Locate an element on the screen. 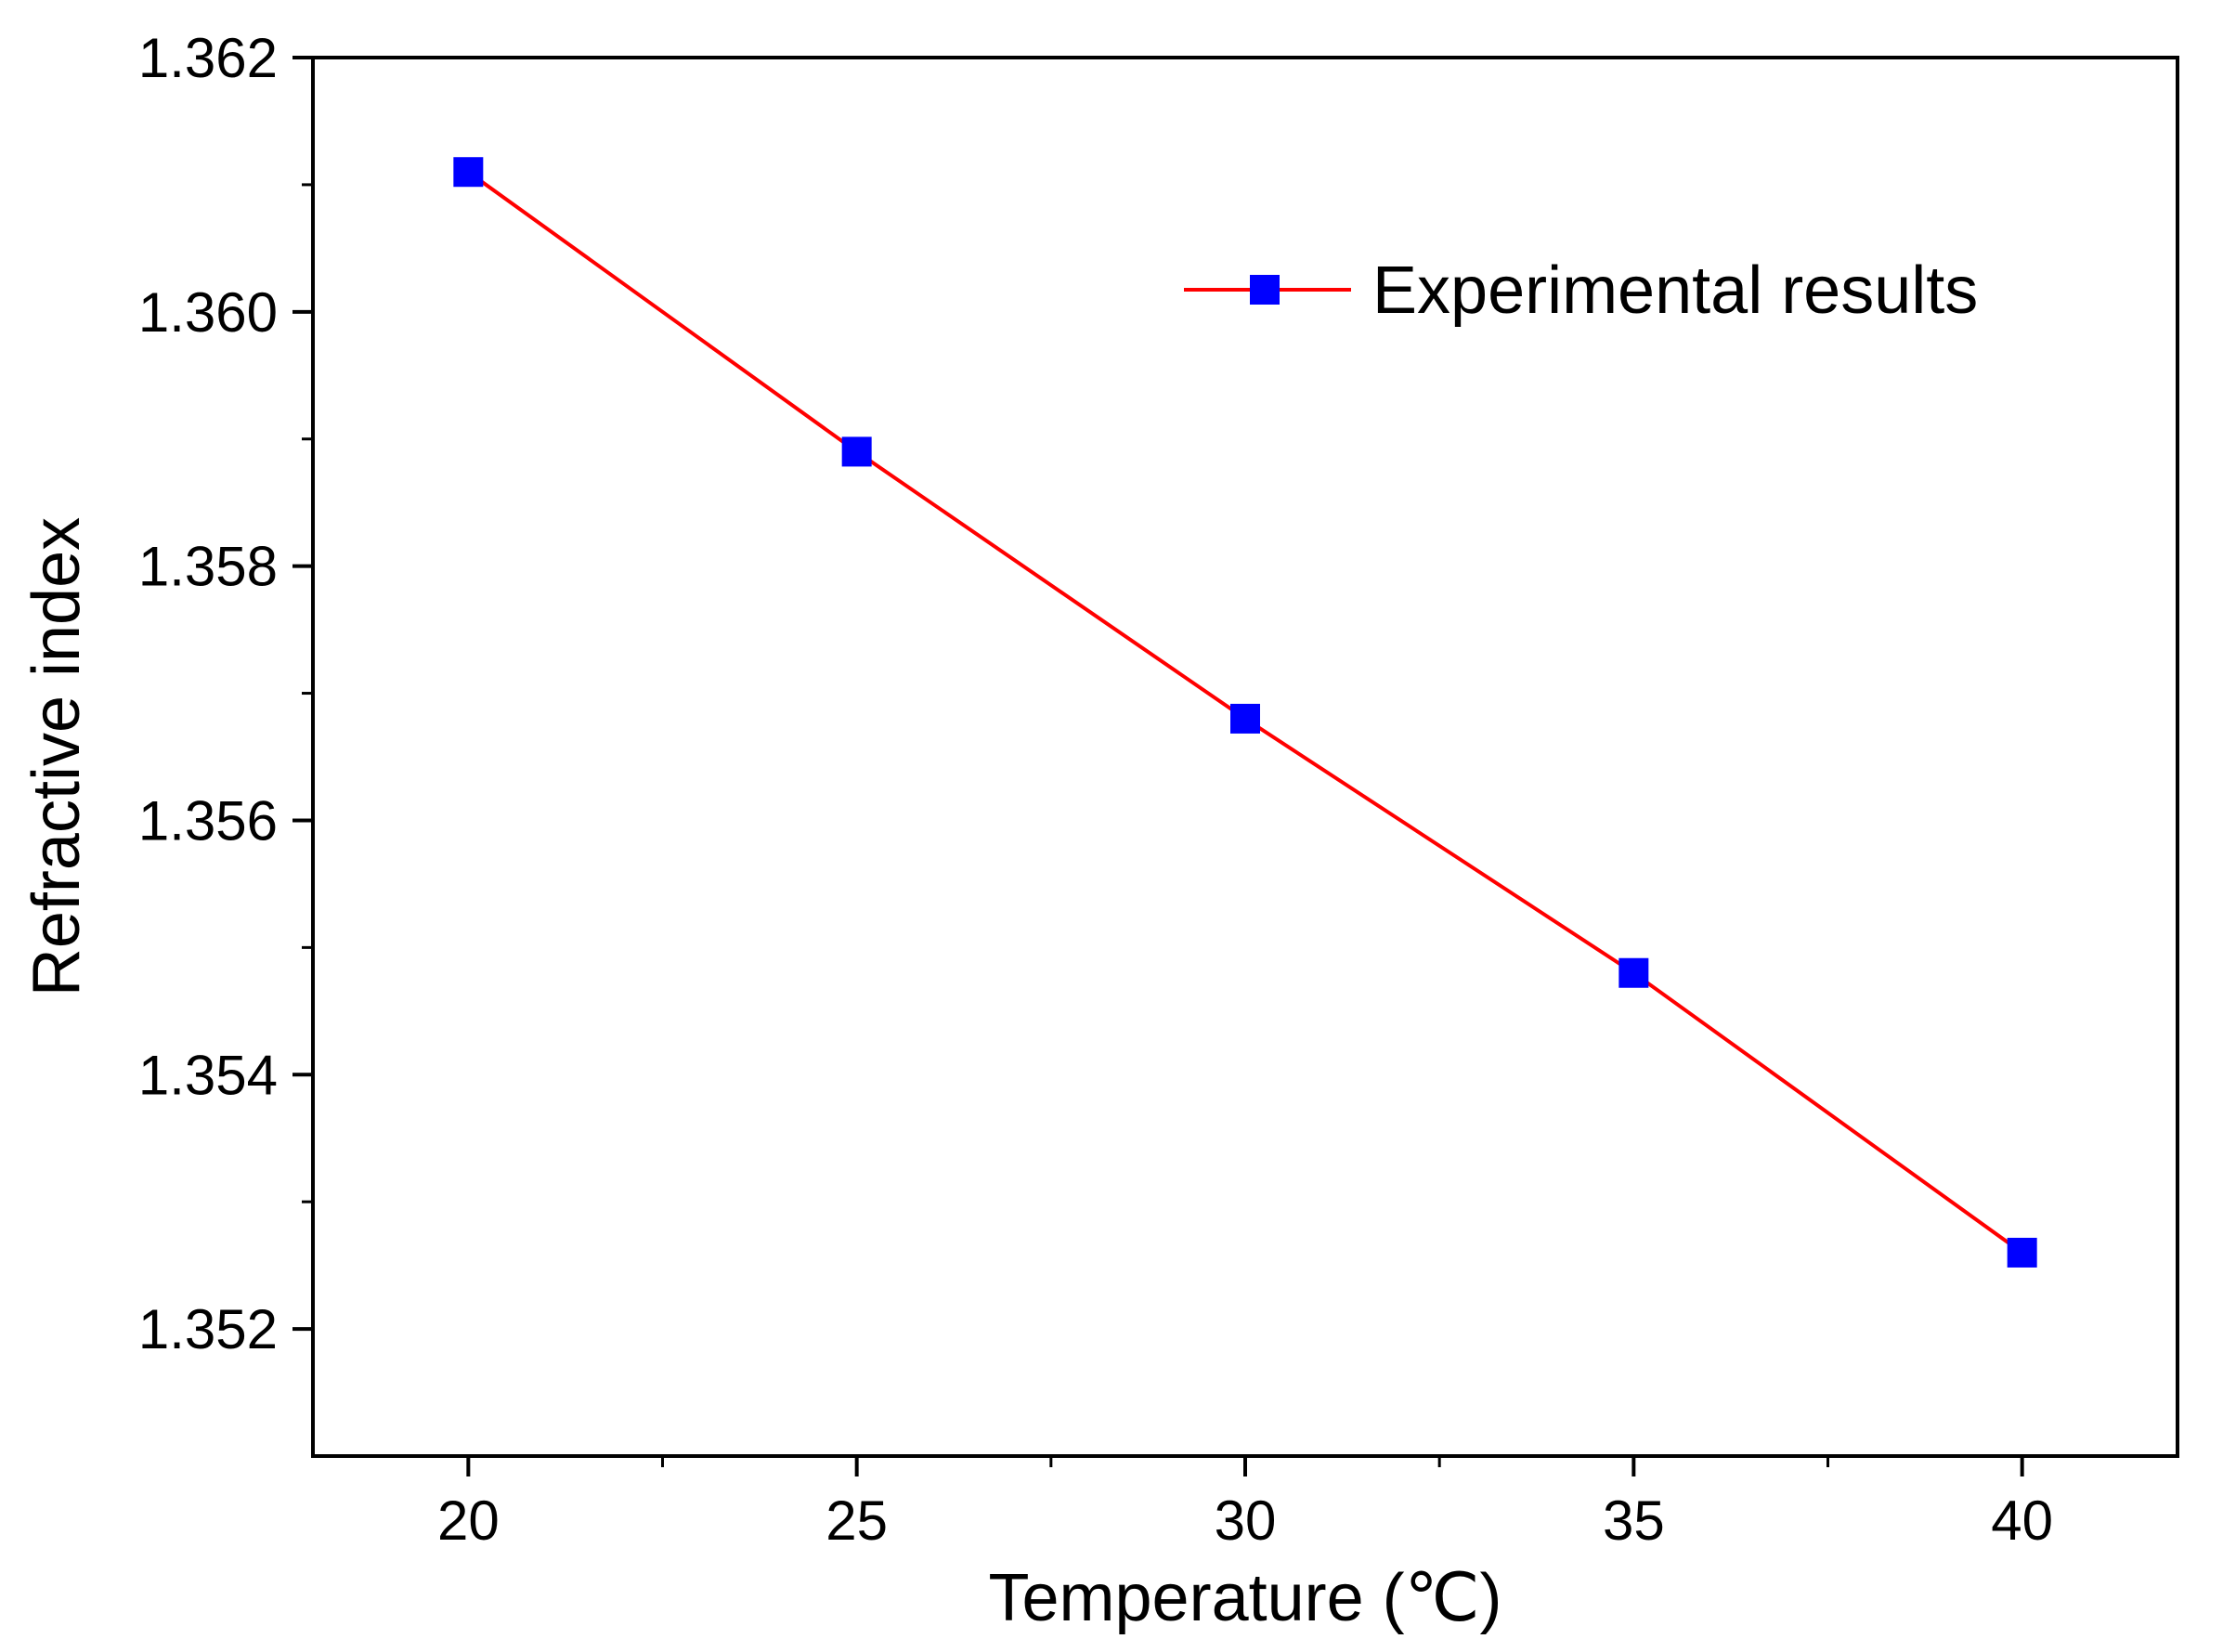 Image resolution: width=2236 pixels, height=1652 pixels. y-tick-label: 1.354 is located at coordinates (208, 1075).